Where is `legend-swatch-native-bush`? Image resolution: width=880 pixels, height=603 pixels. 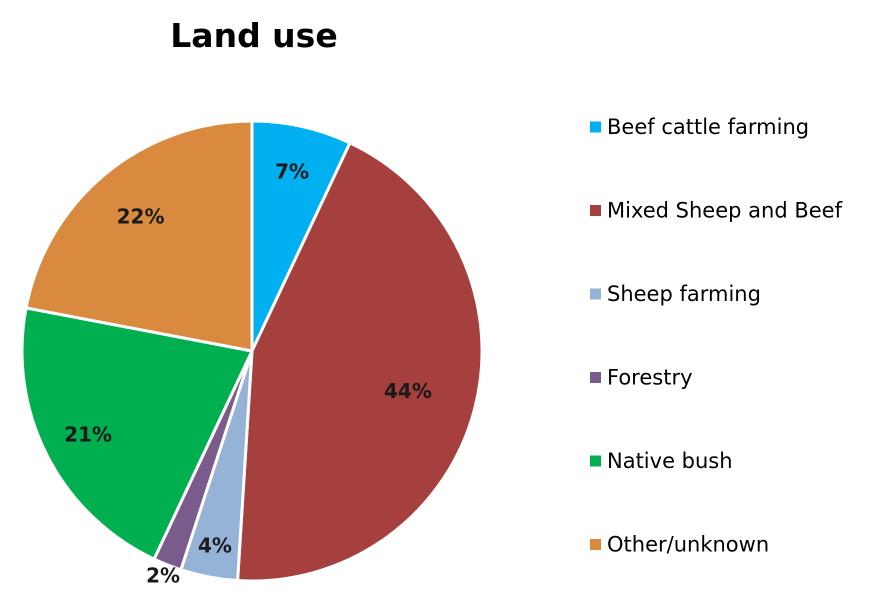
legend-swatch-native-bush is located at coordinates (595, 461).